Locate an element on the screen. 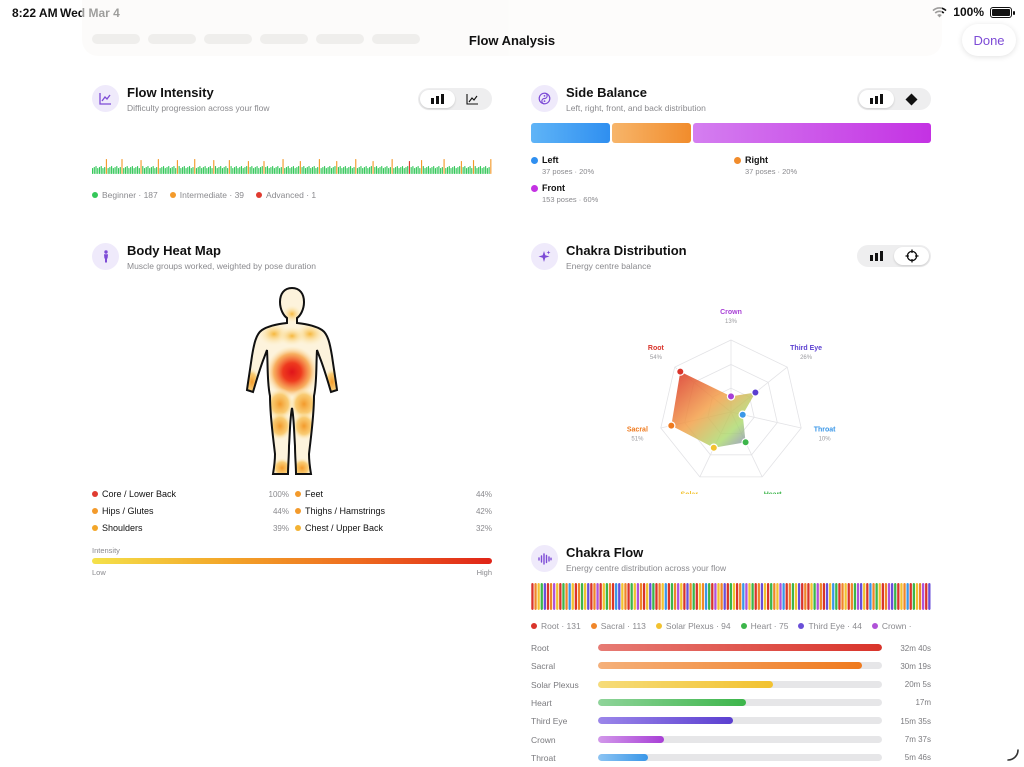  battery-icon is located at coordinates (1002, 12).